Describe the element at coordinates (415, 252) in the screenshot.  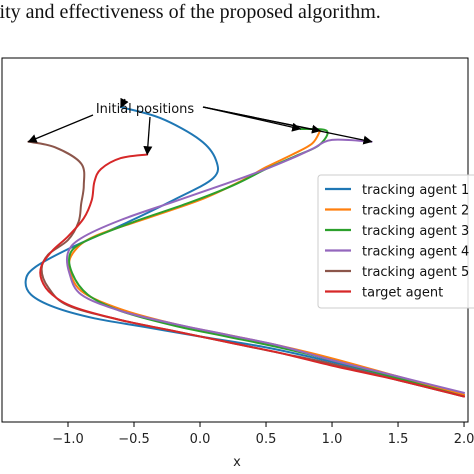
I see `legend-entry: tracking agent 4` at that location.